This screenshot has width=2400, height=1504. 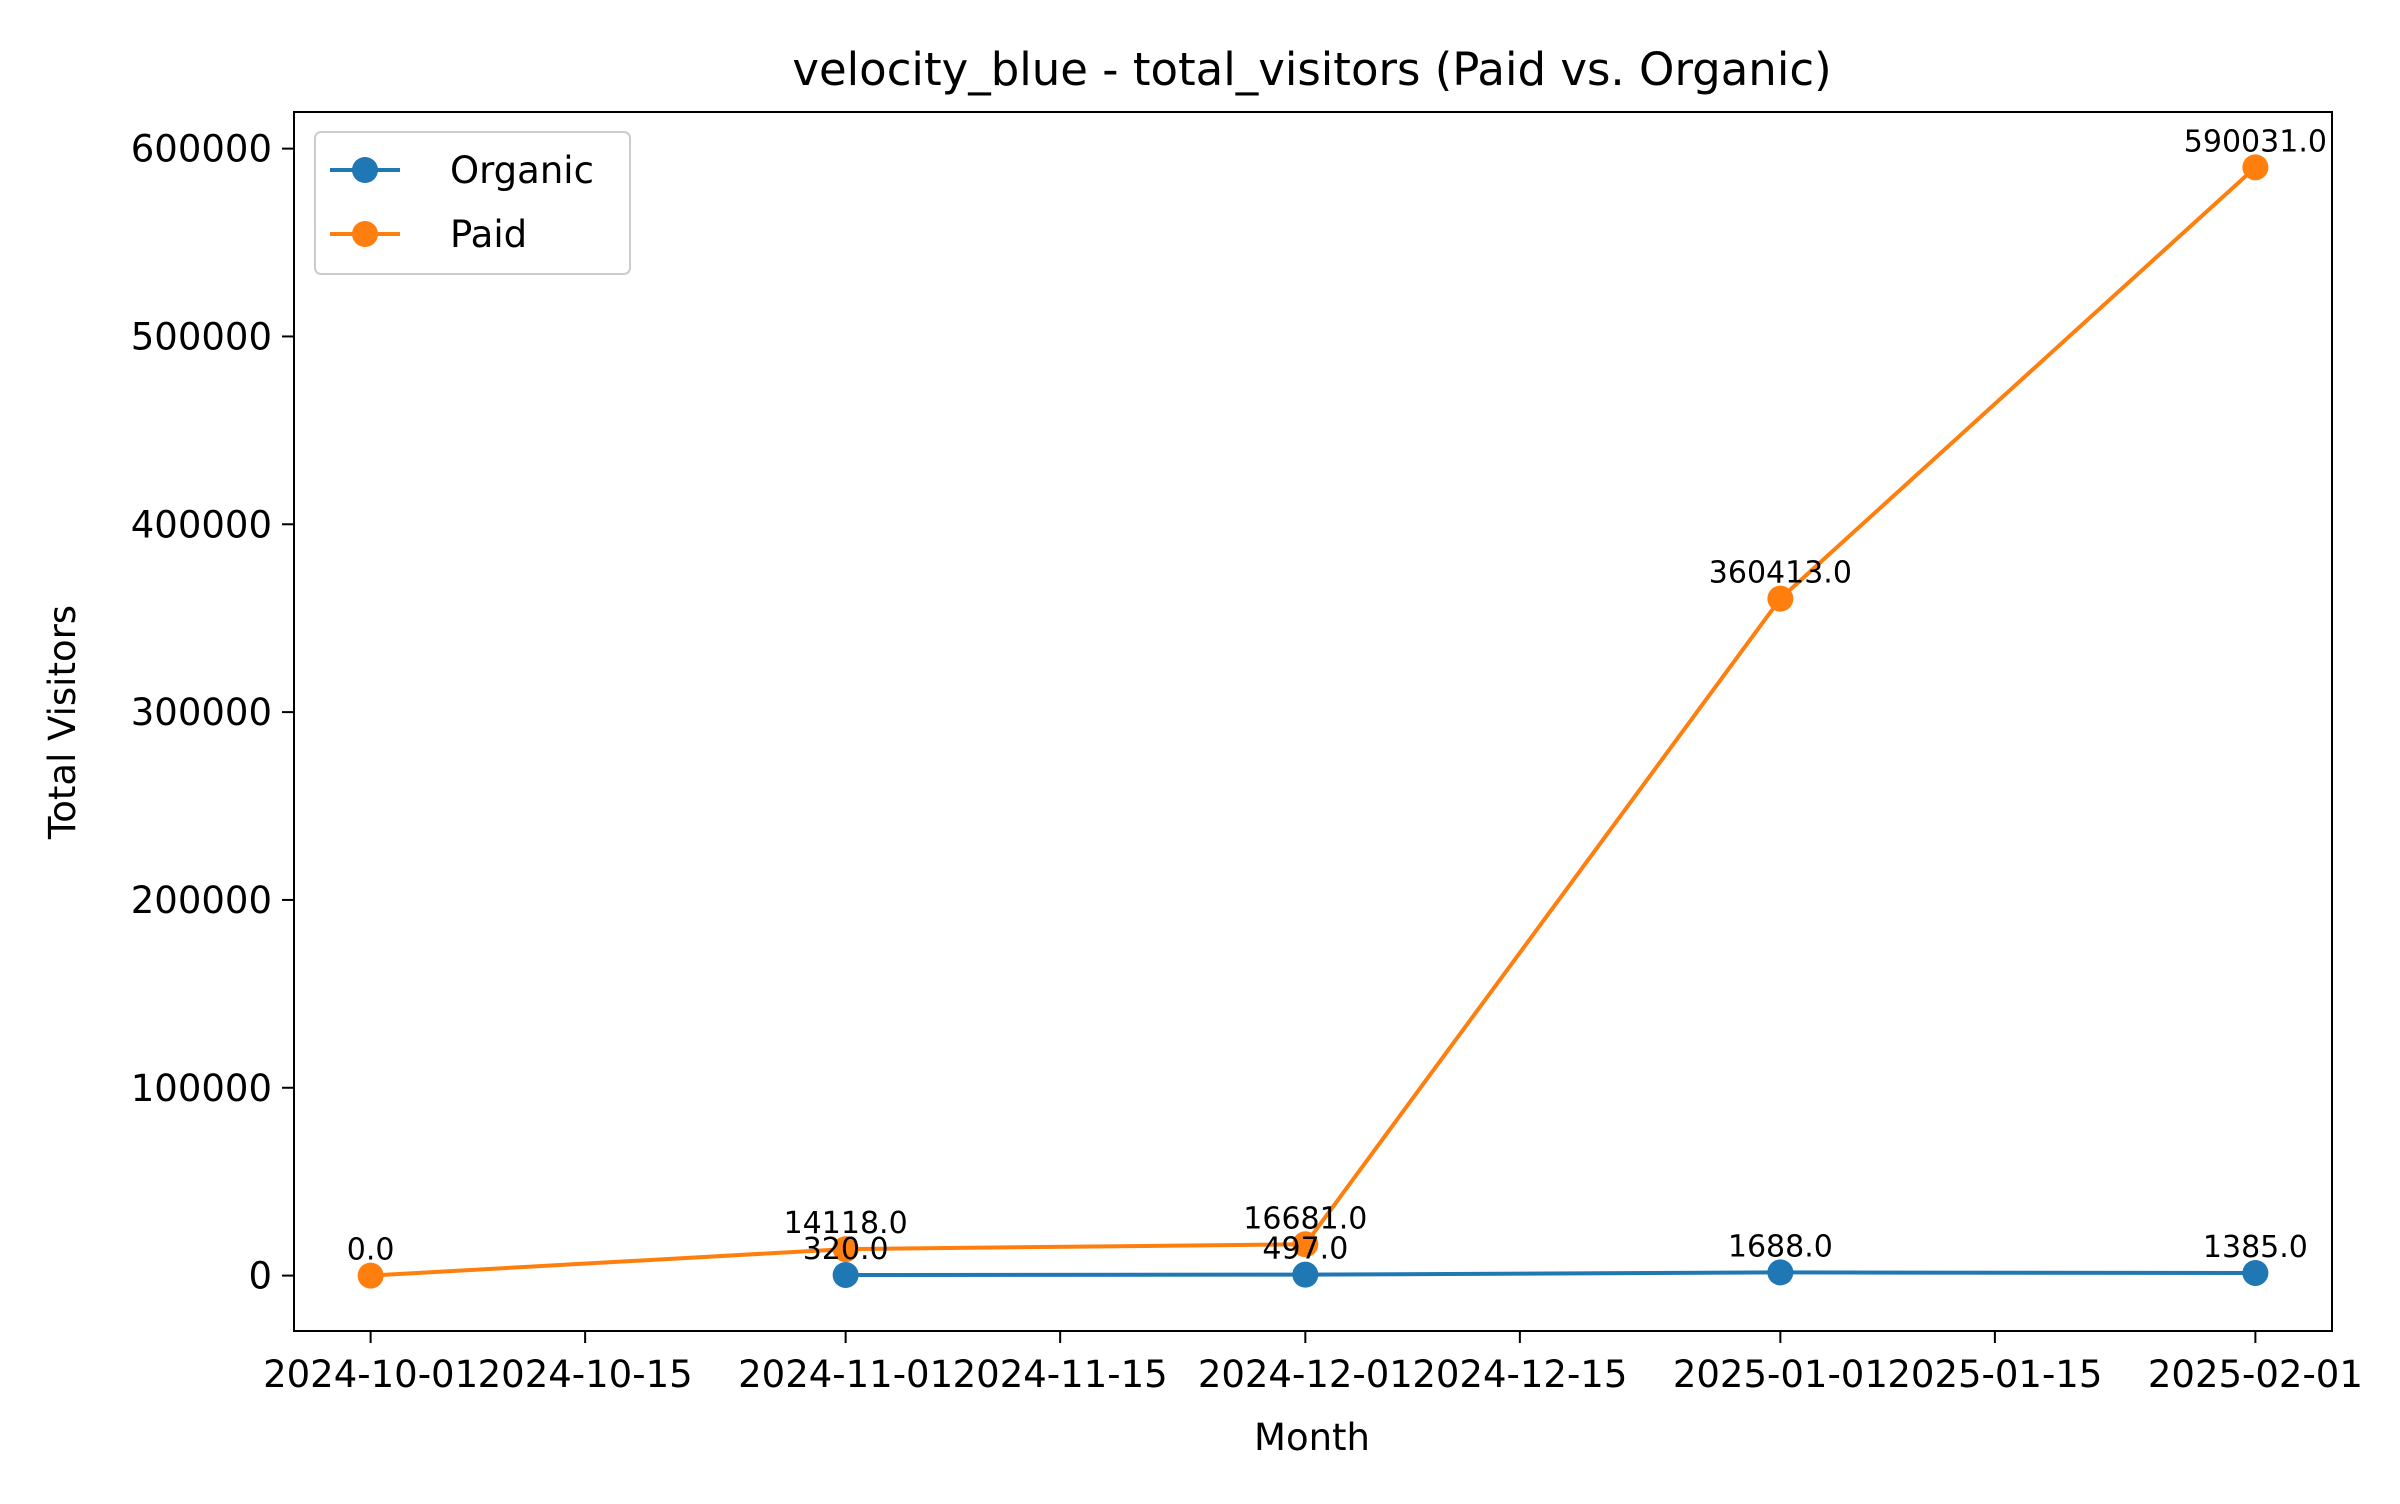 I want to click on legend-marker-organic, so click(x=365, y=170).